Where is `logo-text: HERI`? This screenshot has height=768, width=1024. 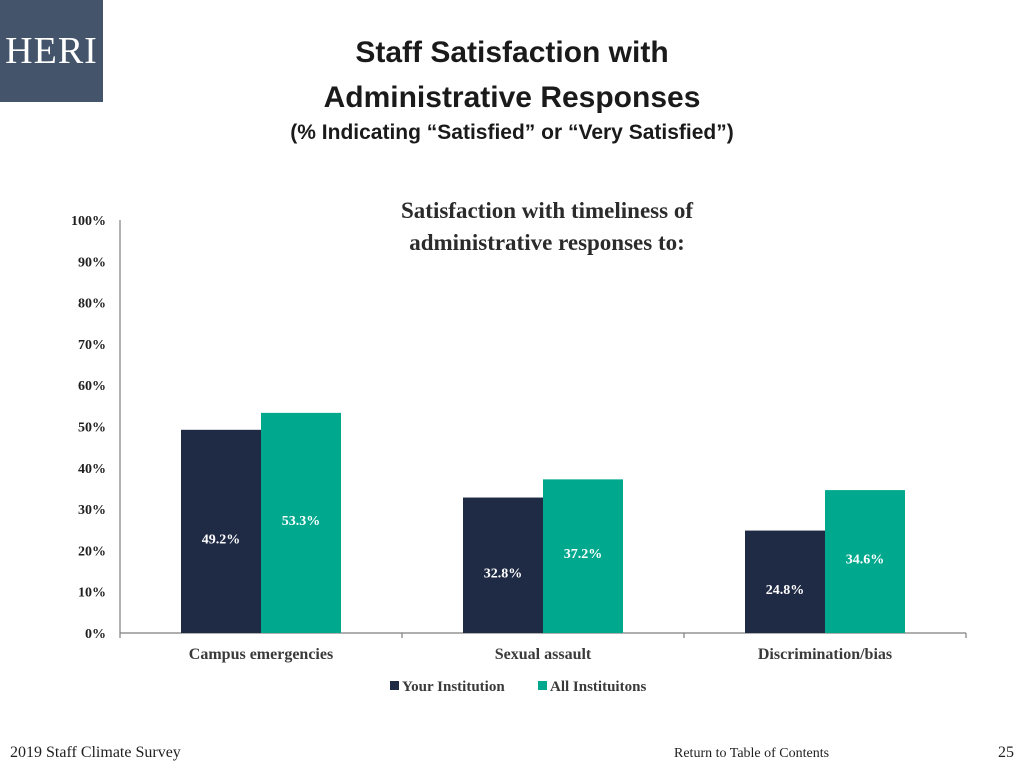 logo-text: HERI is located at coordinates (51, 51).